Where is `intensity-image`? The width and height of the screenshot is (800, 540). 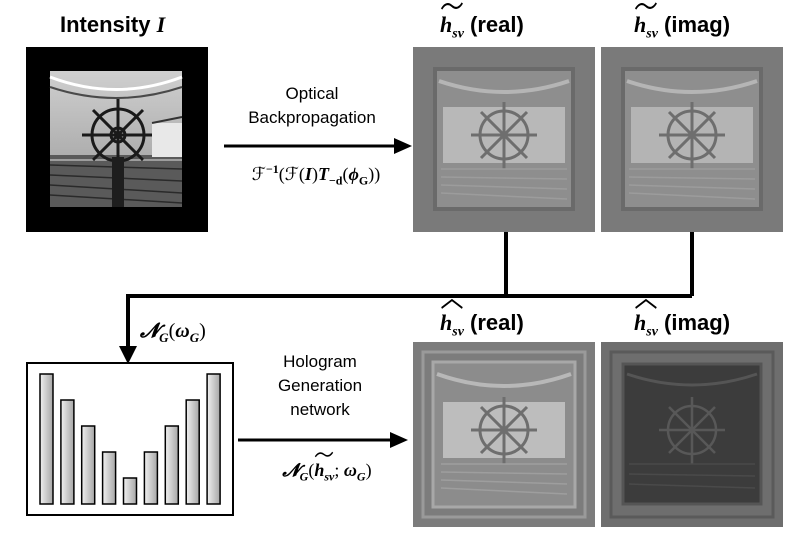 intensity-image is located at coordinates (117, 139).